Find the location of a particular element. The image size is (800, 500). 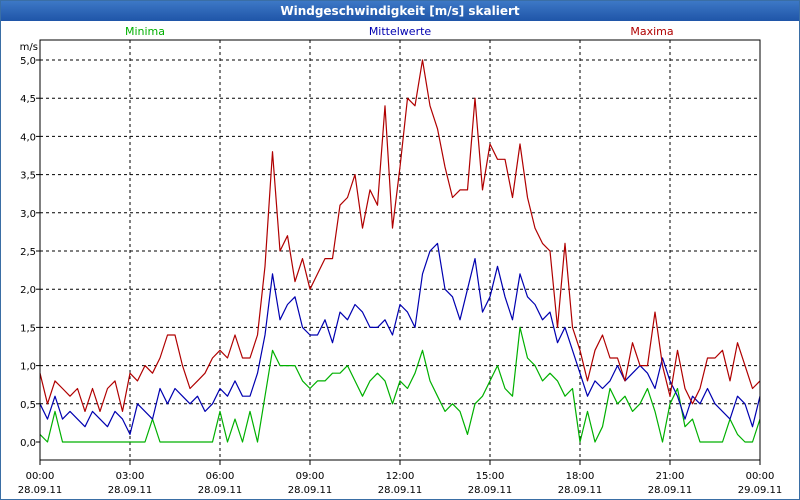

legend-mittelwerte: Mittelwerte is located at coordinates (400, 31).